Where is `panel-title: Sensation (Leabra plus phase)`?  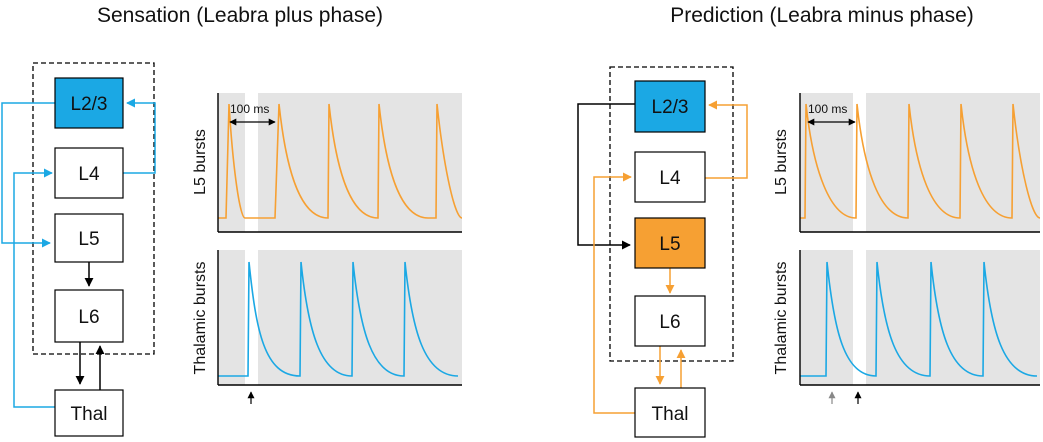 panel-title: Sensation (Leabra plus phase) is located at coordinates (240, 15).